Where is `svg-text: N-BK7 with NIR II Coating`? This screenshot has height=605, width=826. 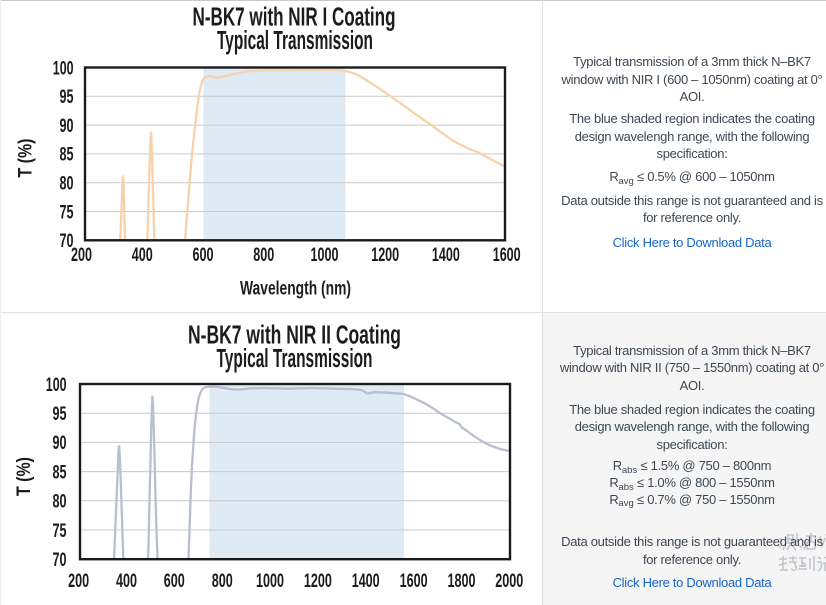
svg-text: N-BK7 with NIR II Coating is located at coordinates (294, 336).